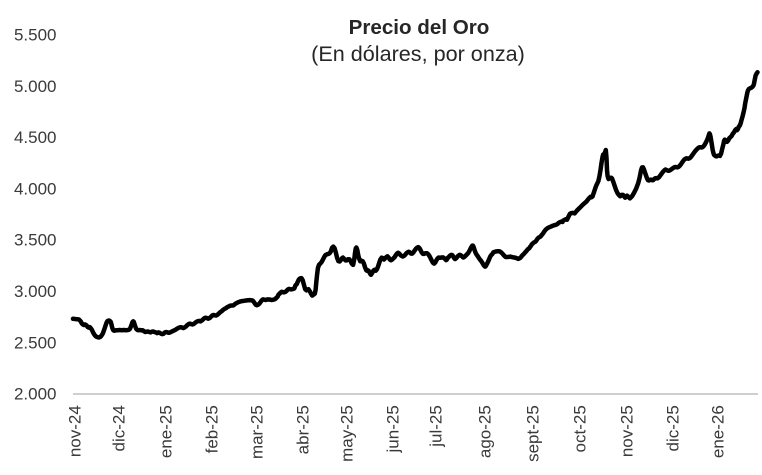  What do you see at coordinates (166, 431) in the screenshot?
I see `svg-text: ene-25` at bounding box center [166, 431].